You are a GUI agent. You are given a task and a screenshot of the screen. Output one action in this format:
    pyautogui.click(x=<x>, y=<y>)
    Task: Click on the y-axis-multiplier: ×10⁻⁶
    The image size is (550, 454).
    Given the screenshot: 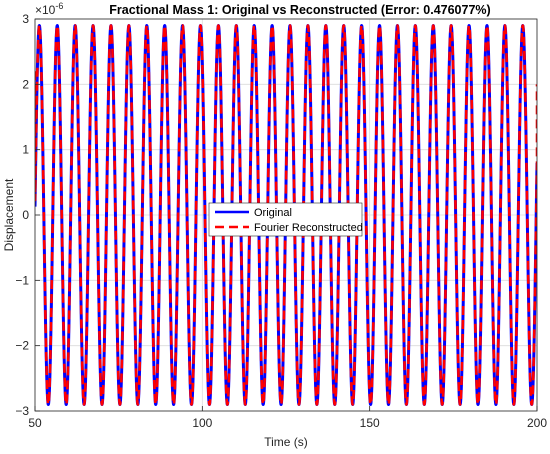 What is the action you would take?
    pyautogui.click(x=49, y=9)
    